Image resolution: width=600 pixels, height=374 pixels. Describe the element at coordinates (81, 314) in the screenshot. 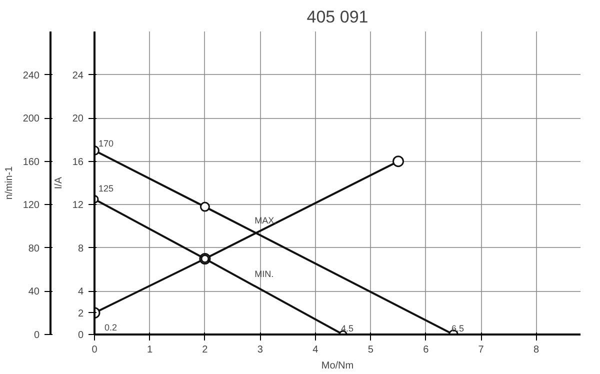

I see `y-tick-label: 2` at that location.